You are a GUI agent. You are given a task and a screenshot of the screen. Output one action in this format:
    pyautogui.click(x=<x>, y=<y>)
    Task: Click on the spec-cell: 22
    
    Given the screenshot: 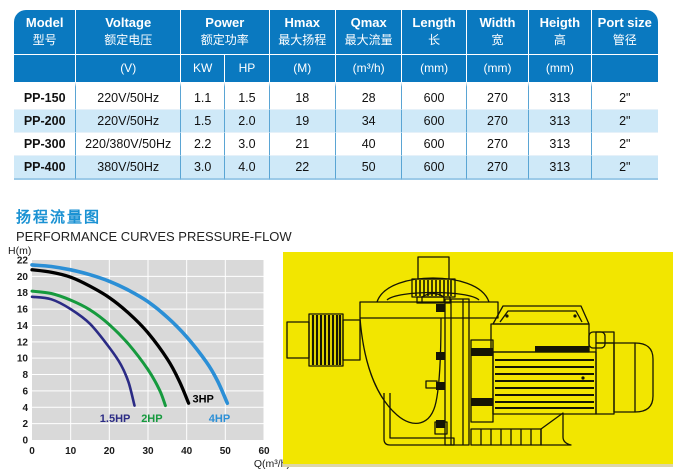 What is the action you would take?
    pyautogui.click(x=302, y=168)
    